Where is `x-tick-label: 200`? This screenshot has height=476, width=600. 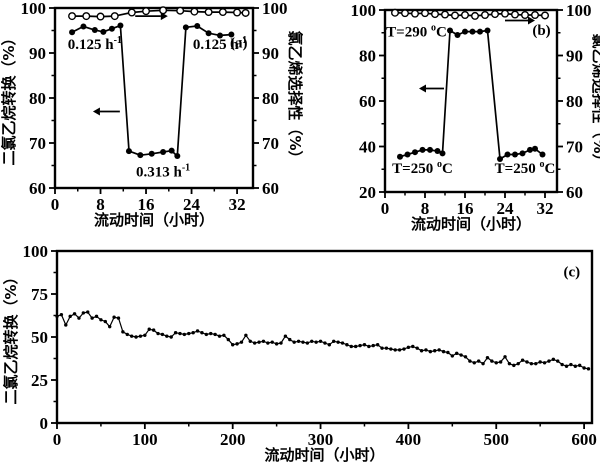
x-tick-label: 200 is located at coordinates (233, 439).